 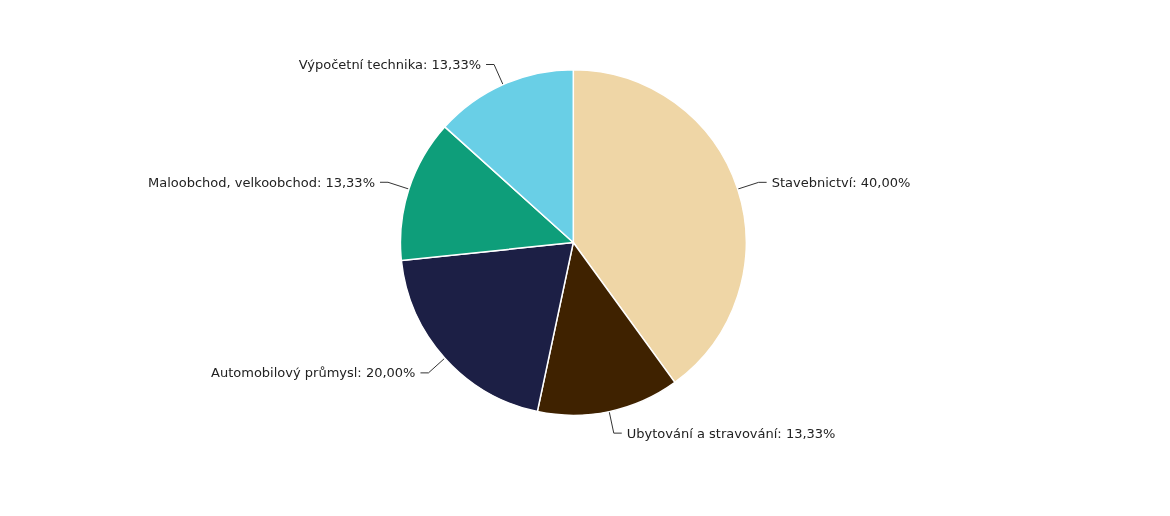 I want to click on slice-label: Ubytování a stravování: 13,33%, so click(x=731, y=433).